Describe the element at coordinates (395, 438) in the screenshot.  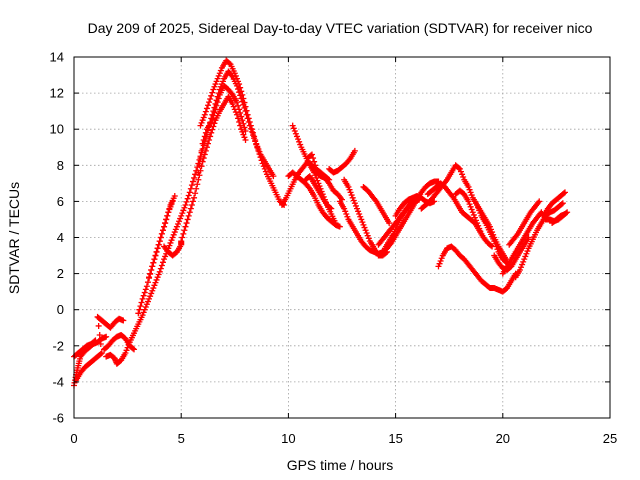
I see `x-tick-label: 15` at that location.